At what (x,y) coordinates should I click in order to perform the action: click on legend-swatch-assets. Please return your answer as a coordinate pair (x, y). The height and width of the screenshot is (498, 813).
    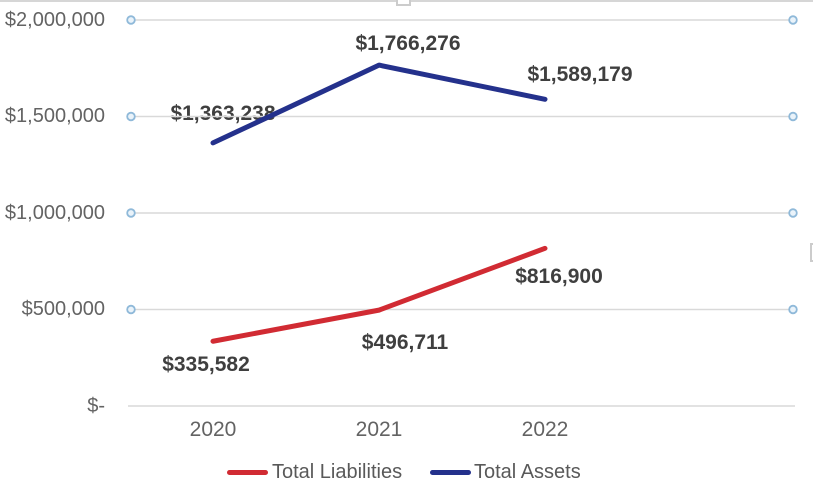
    Looking at the image, I should click on (450, 472).